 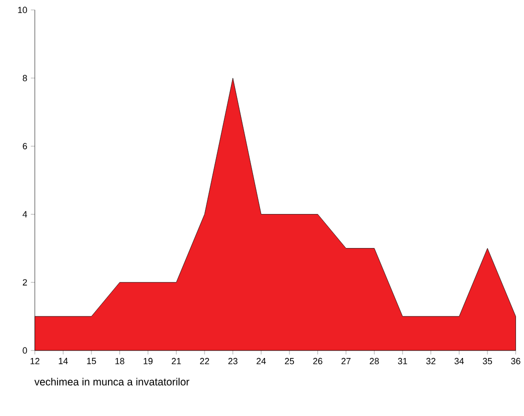 I want to click on x-tick-label: 14, so click(x=63, y=361).